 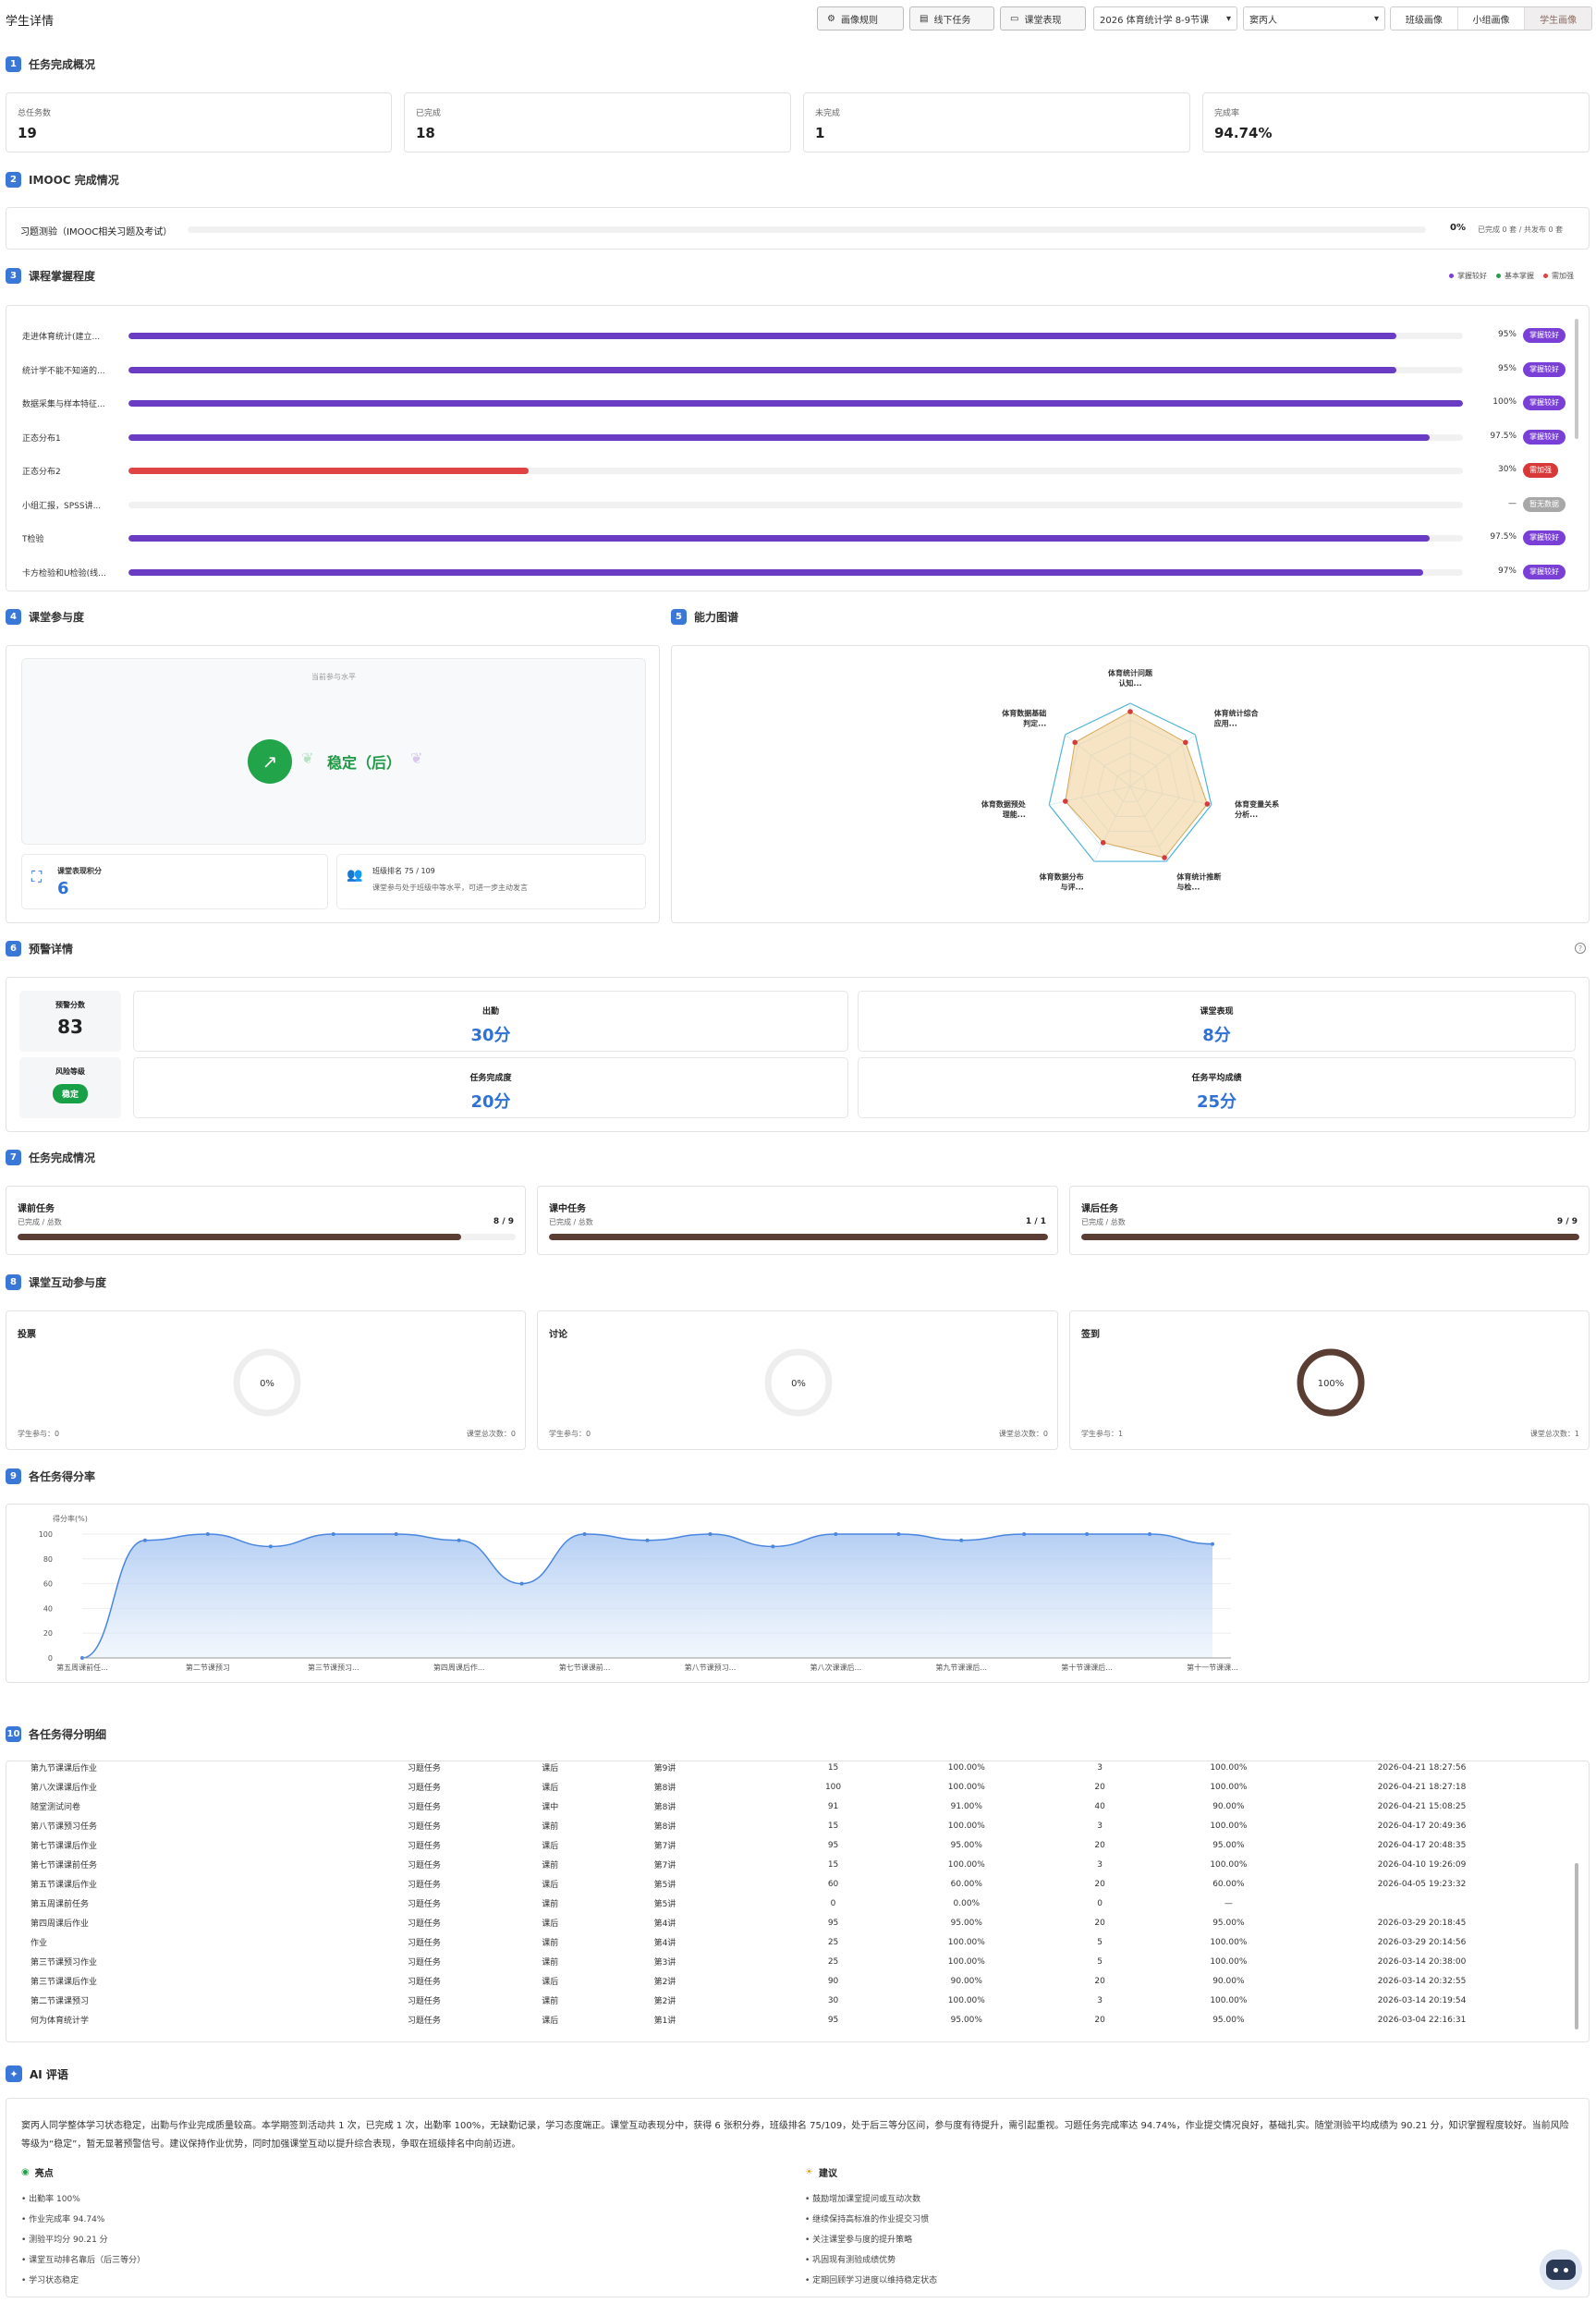 What do you see at coordinates (1561, 2269) in the screenshot?
I see `robot-assistant-icon` at bounding box center [1561, 2269].